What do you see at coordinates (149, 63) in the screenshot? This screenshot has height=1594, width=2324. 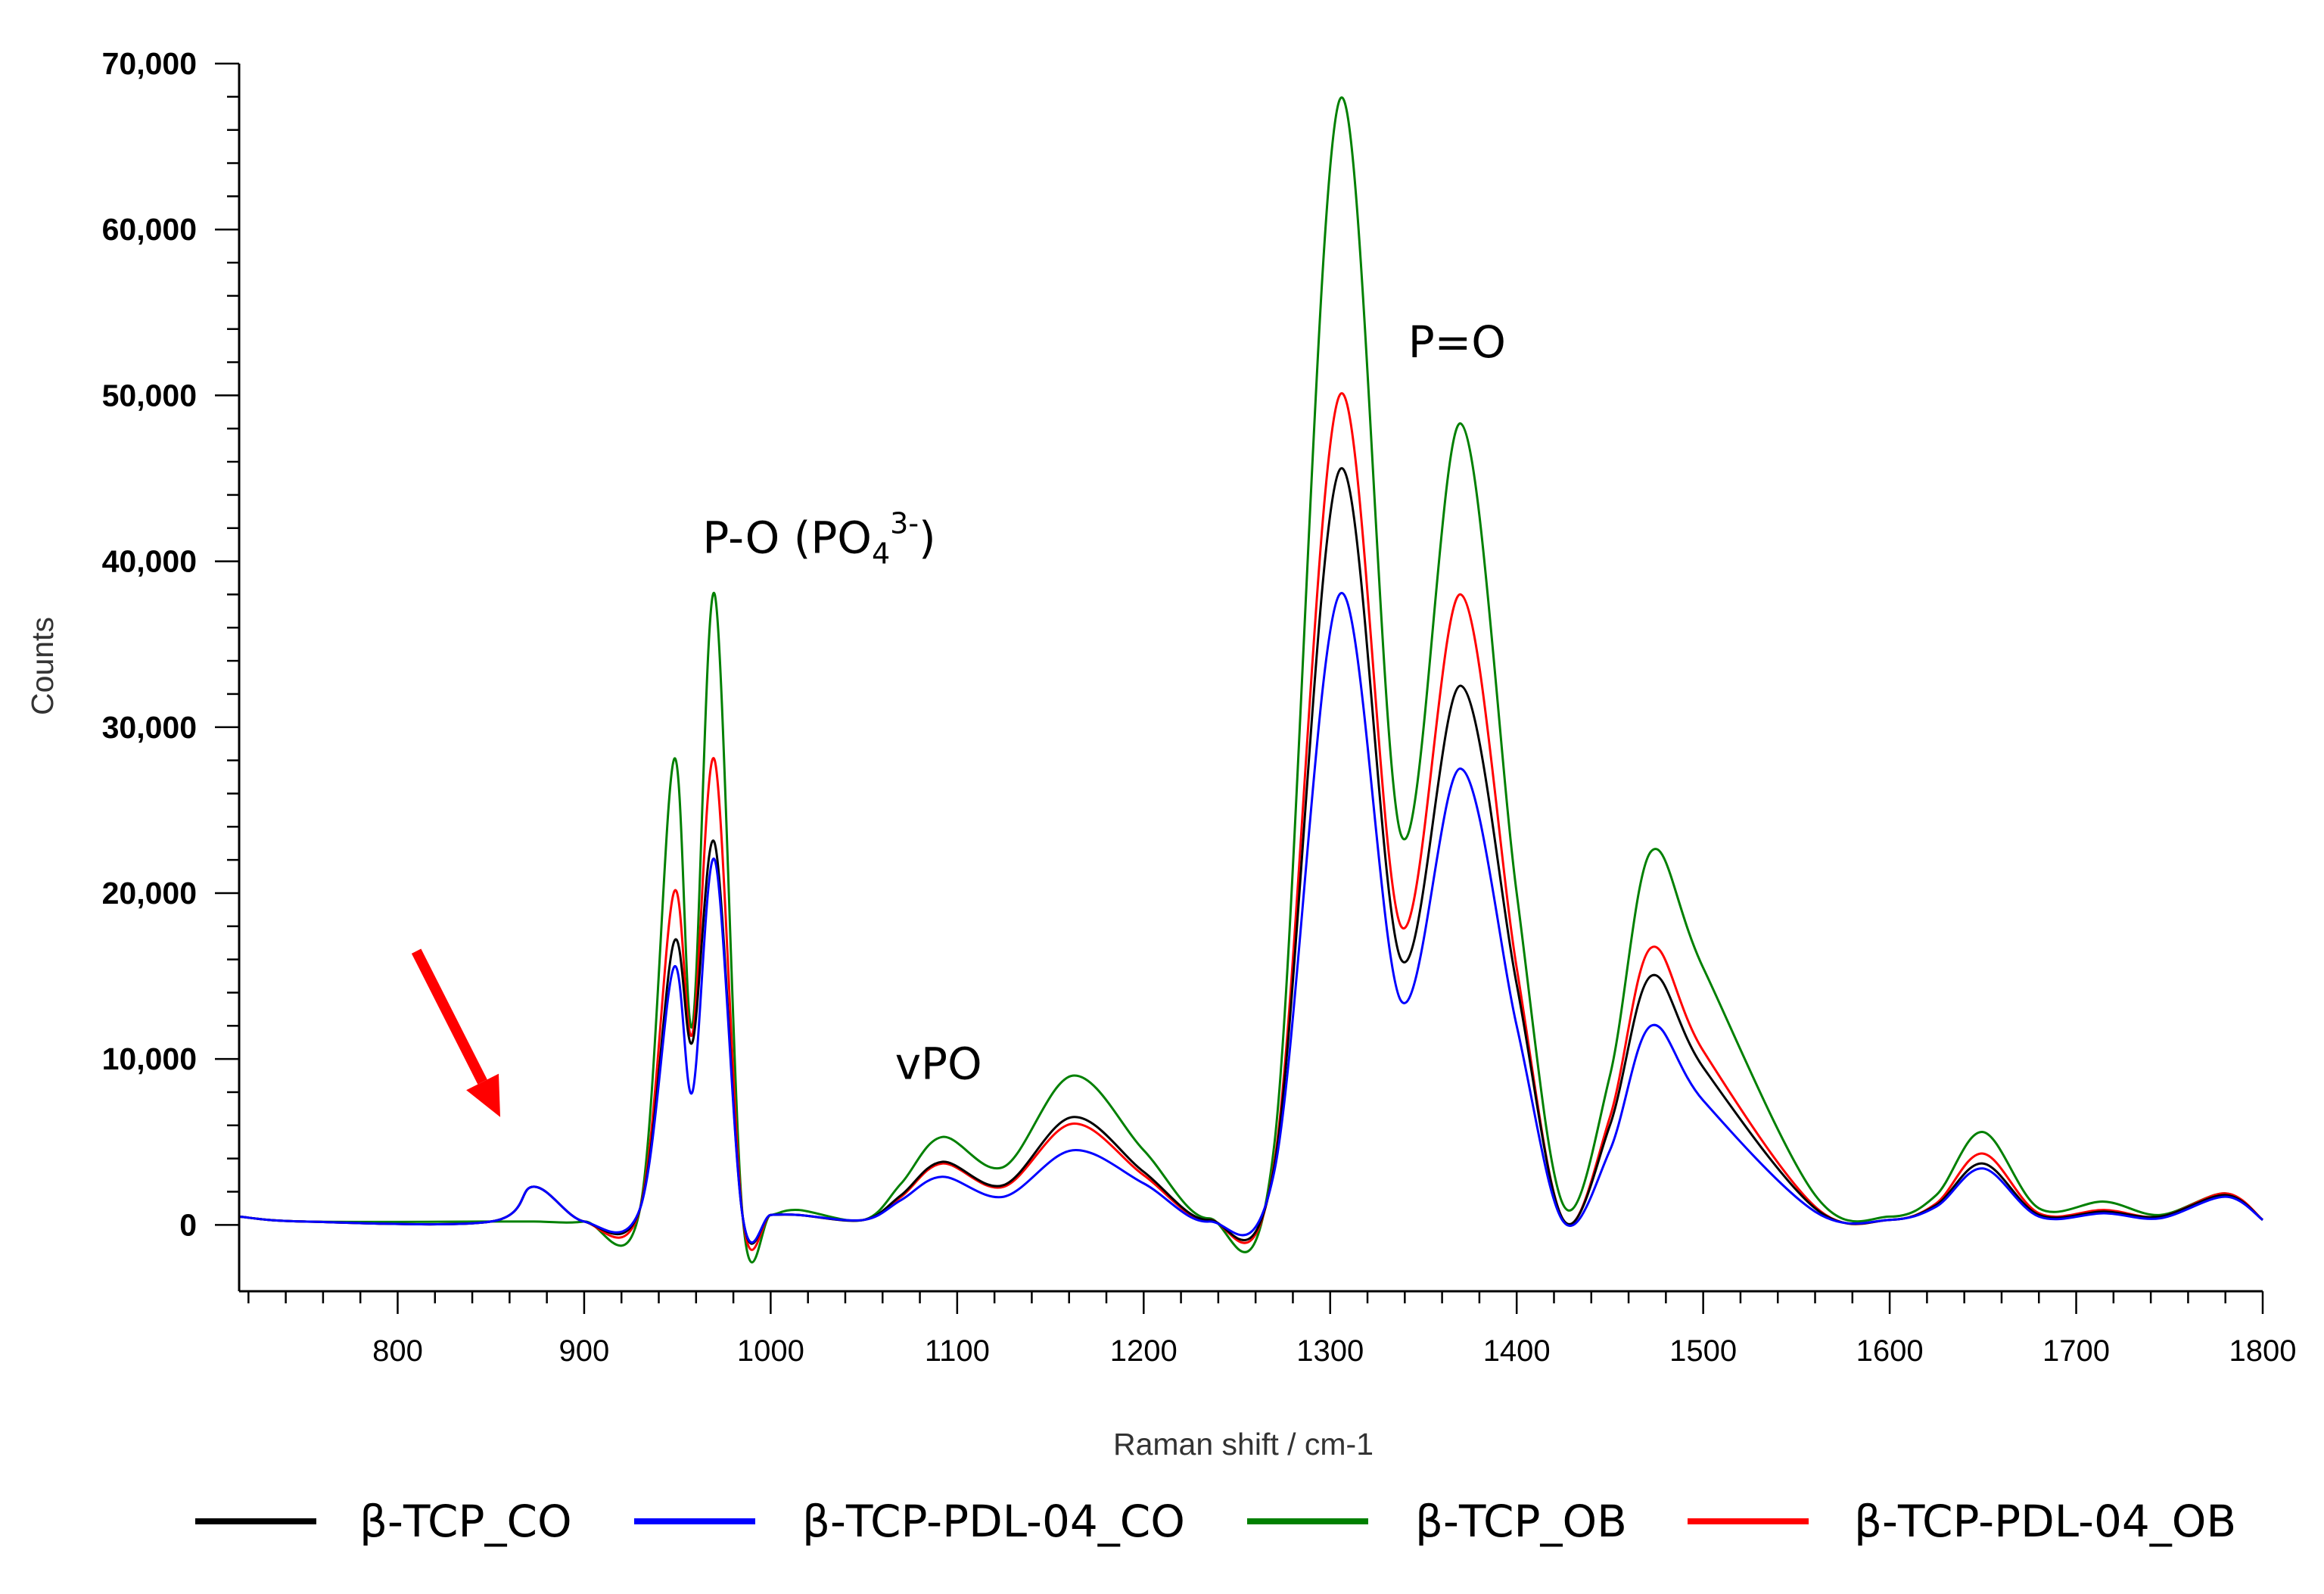 I see `y-tick-label: 70,000` at bounding box center [149, 63].